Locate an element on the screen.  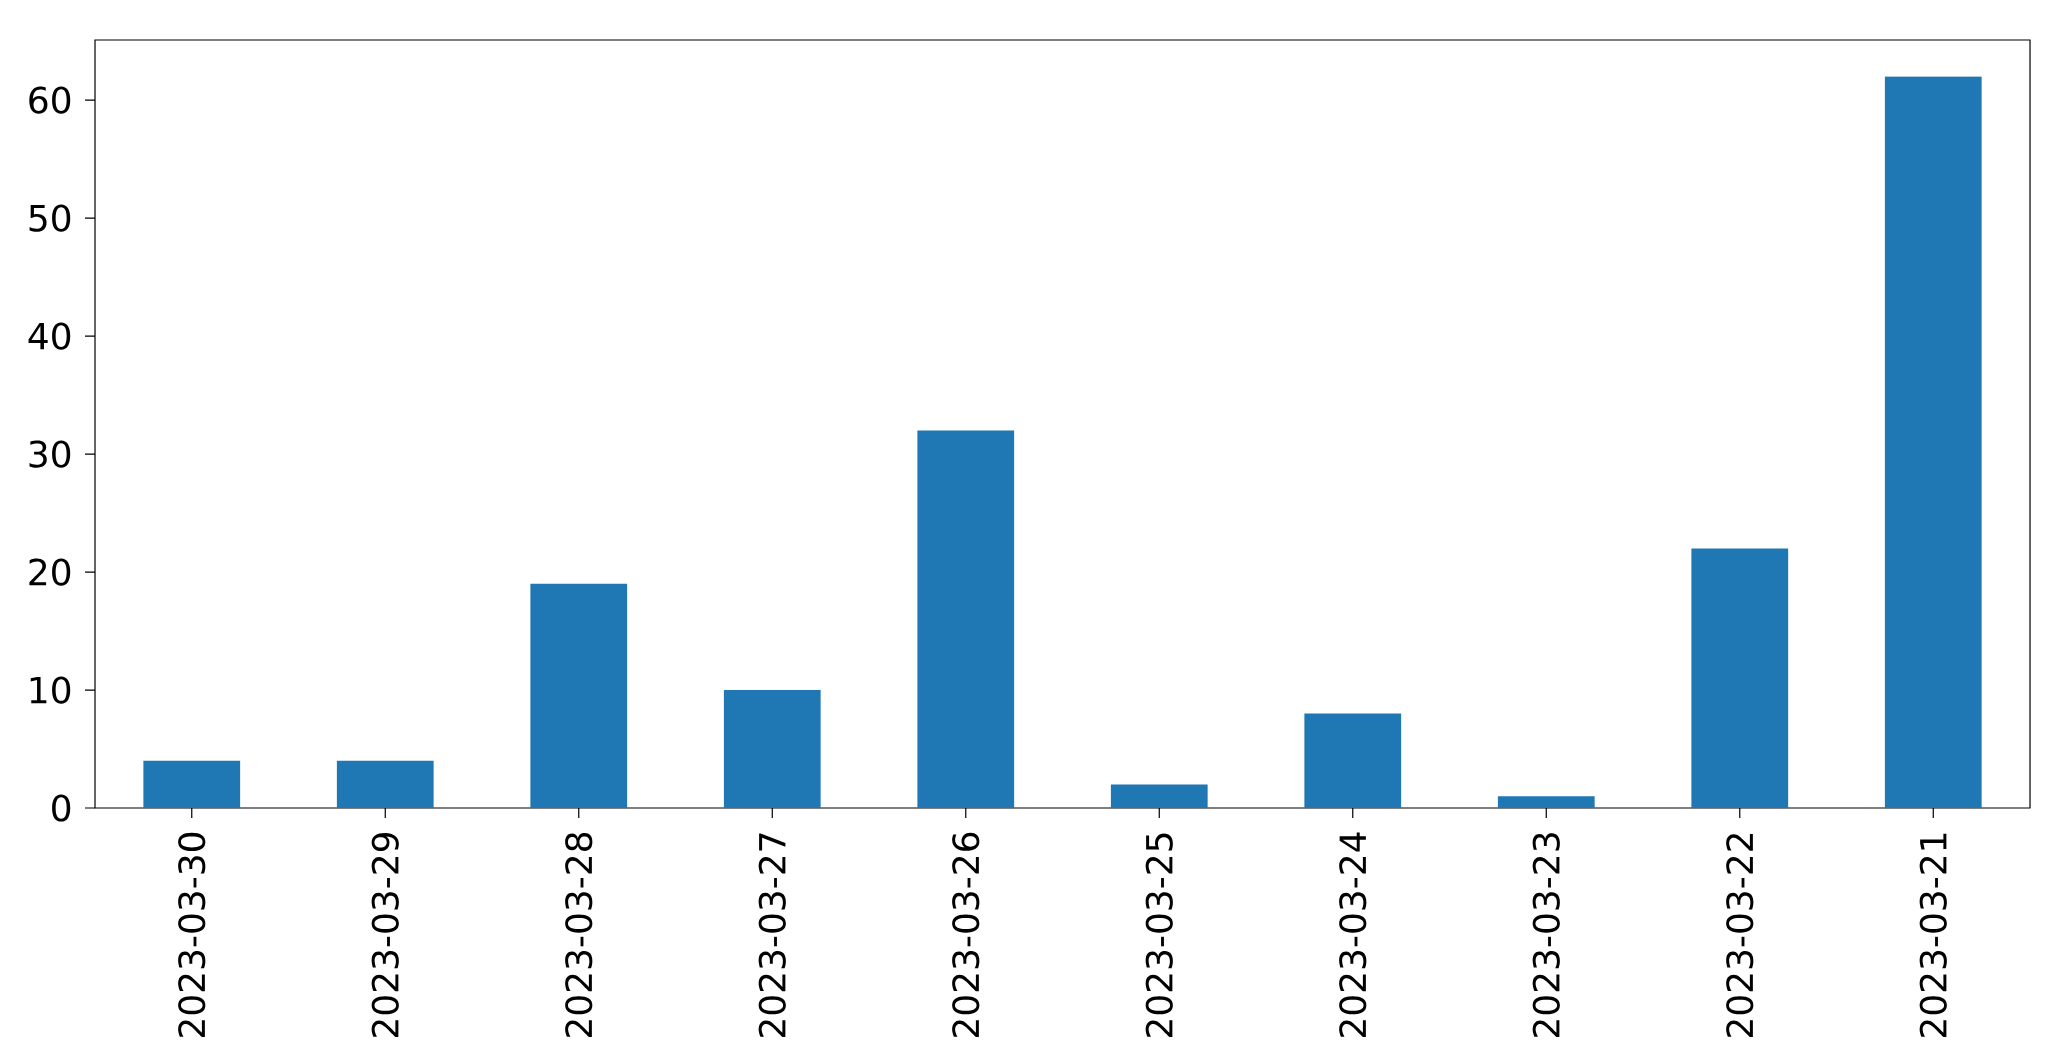
y-tick-label: 60 is located at coordinates (50, 100).